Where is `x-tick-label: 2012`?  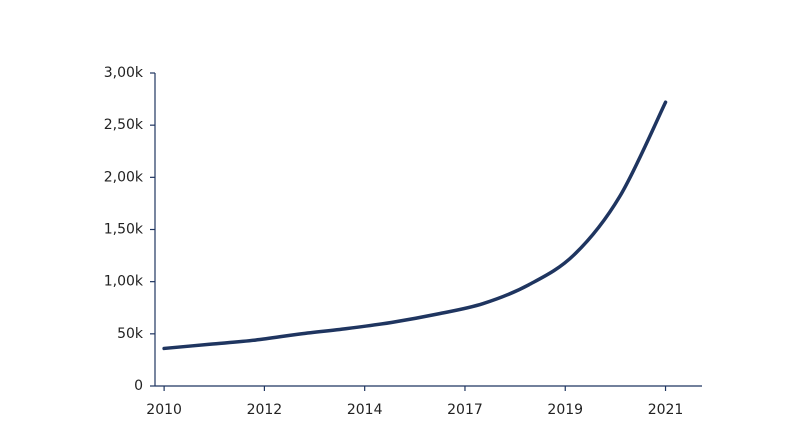 x-tick-label: 2012 is located at coordinates (265, 410).